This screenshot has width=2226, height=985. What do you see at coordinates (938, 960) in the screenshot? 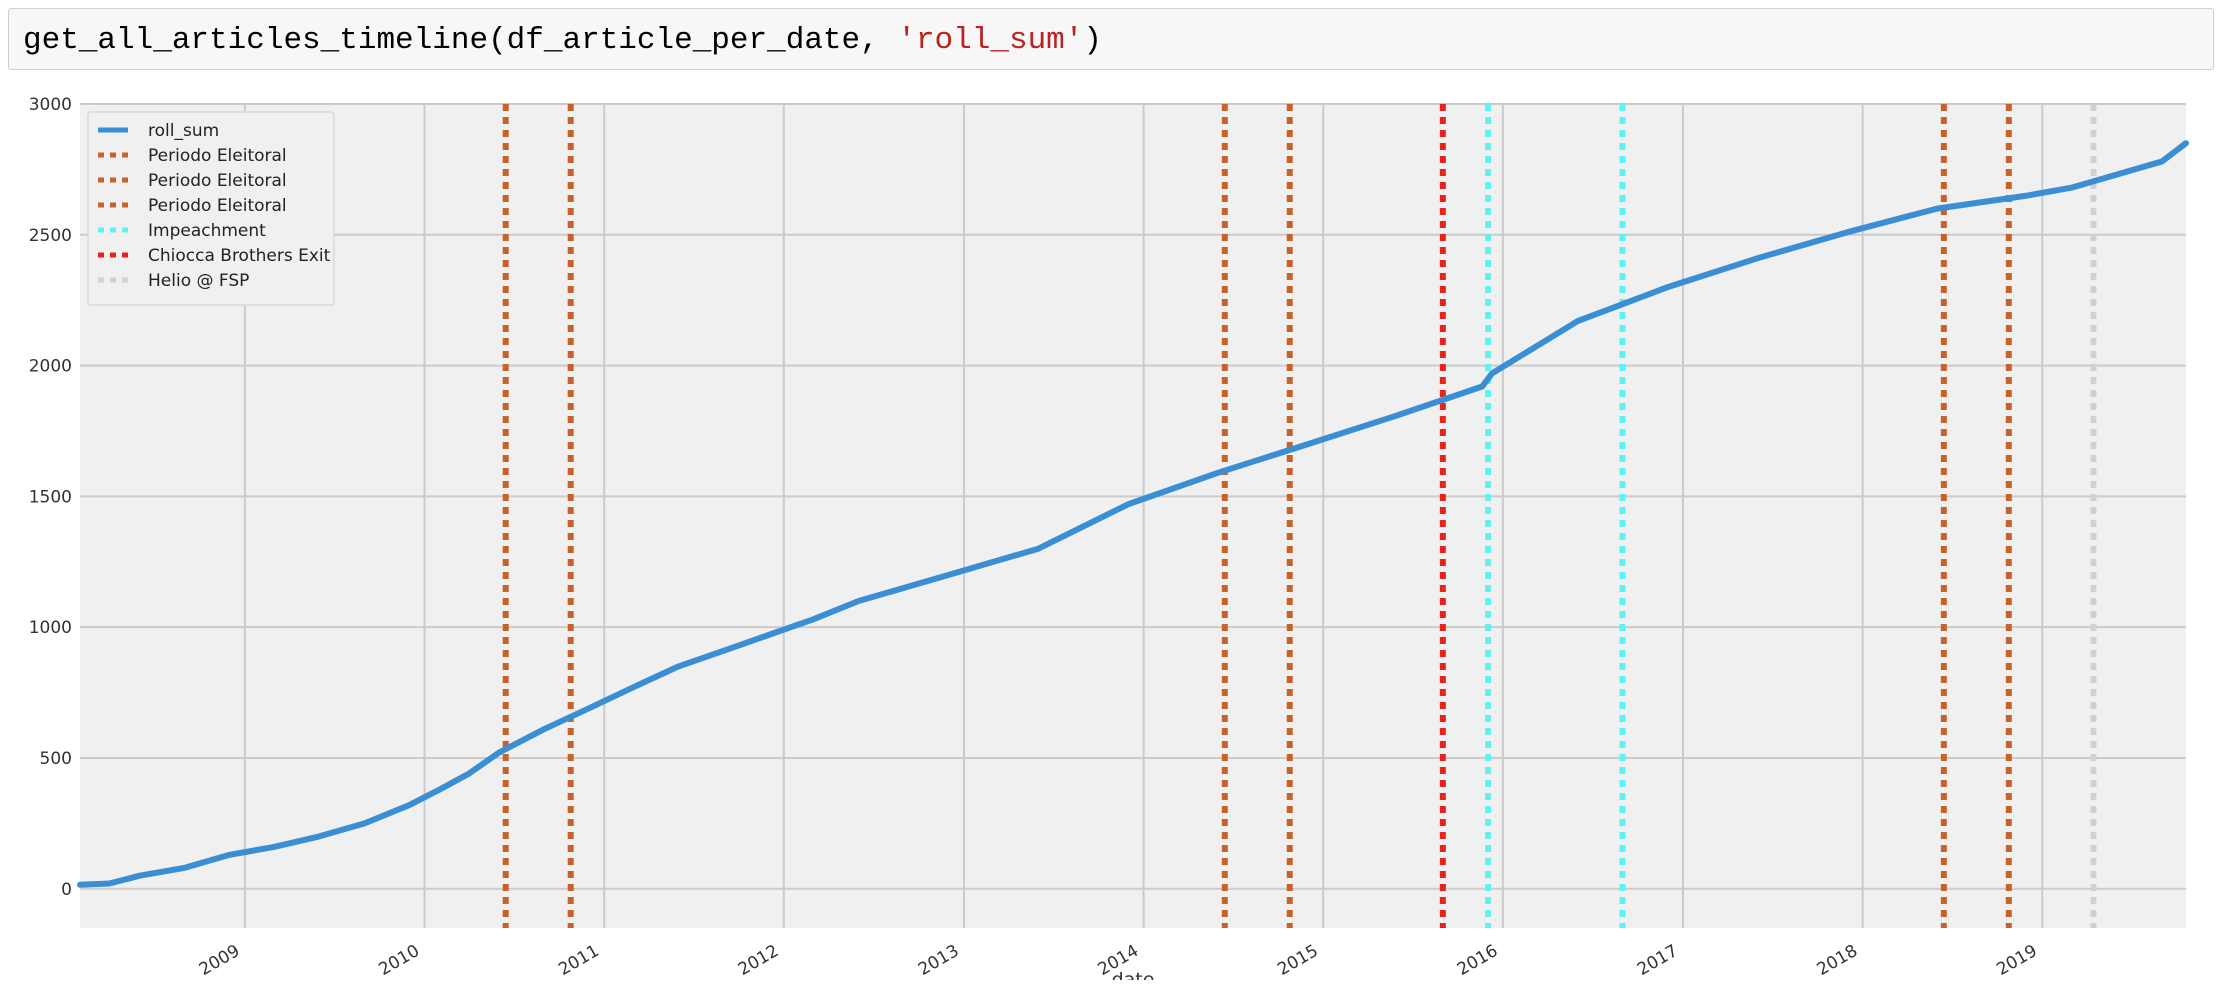
I see `x-tick-label: 2013` at bounding box center [938, 960].